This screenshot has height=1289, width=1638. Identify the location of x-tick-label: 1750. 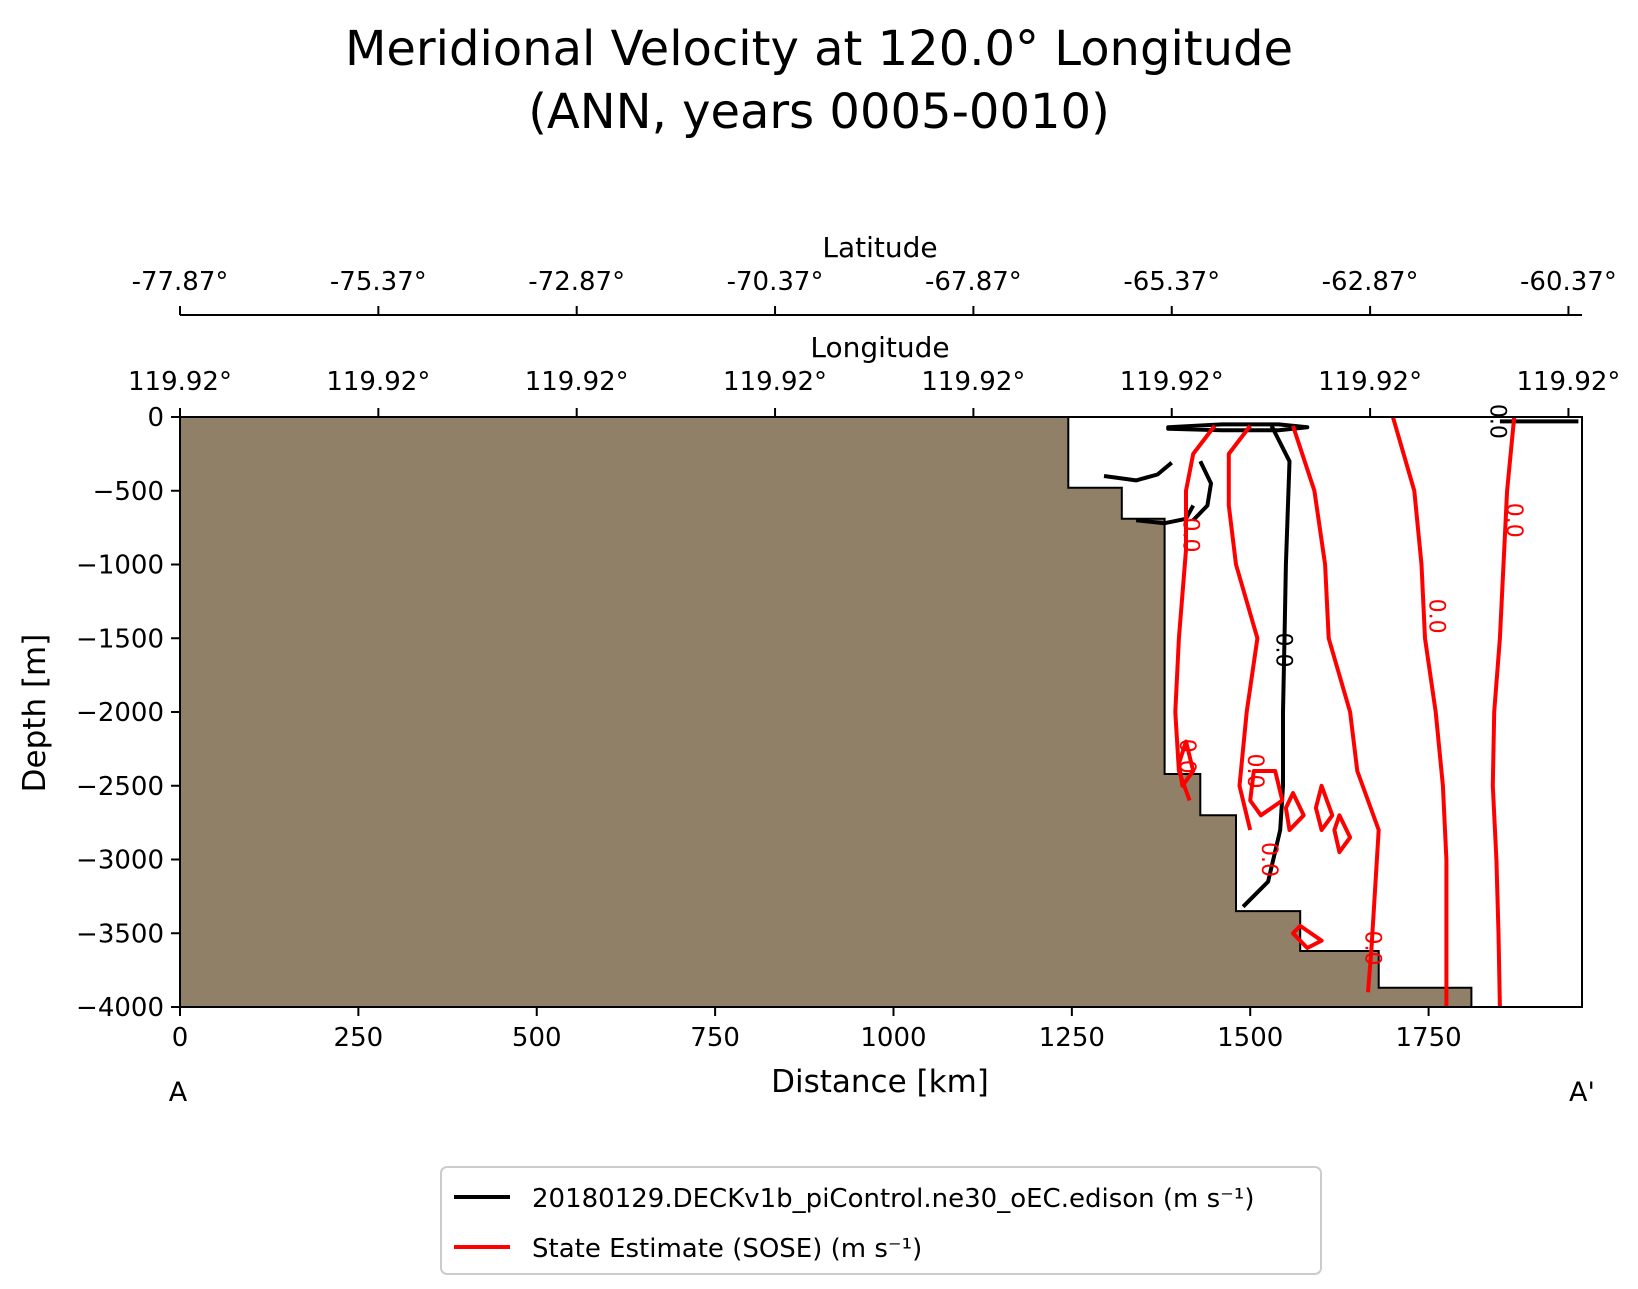
(1429, 1038).